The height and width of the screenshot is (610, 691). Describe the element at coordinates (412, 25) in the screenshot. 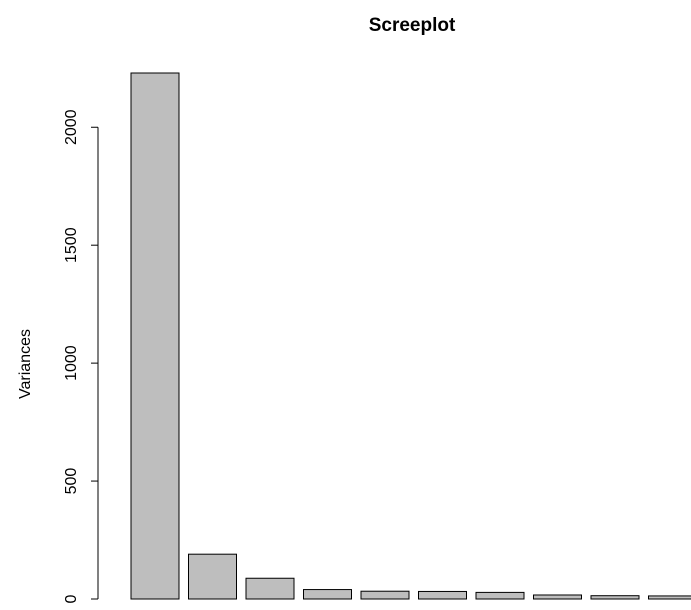

I see `chart-title: Screeplot` at that location.